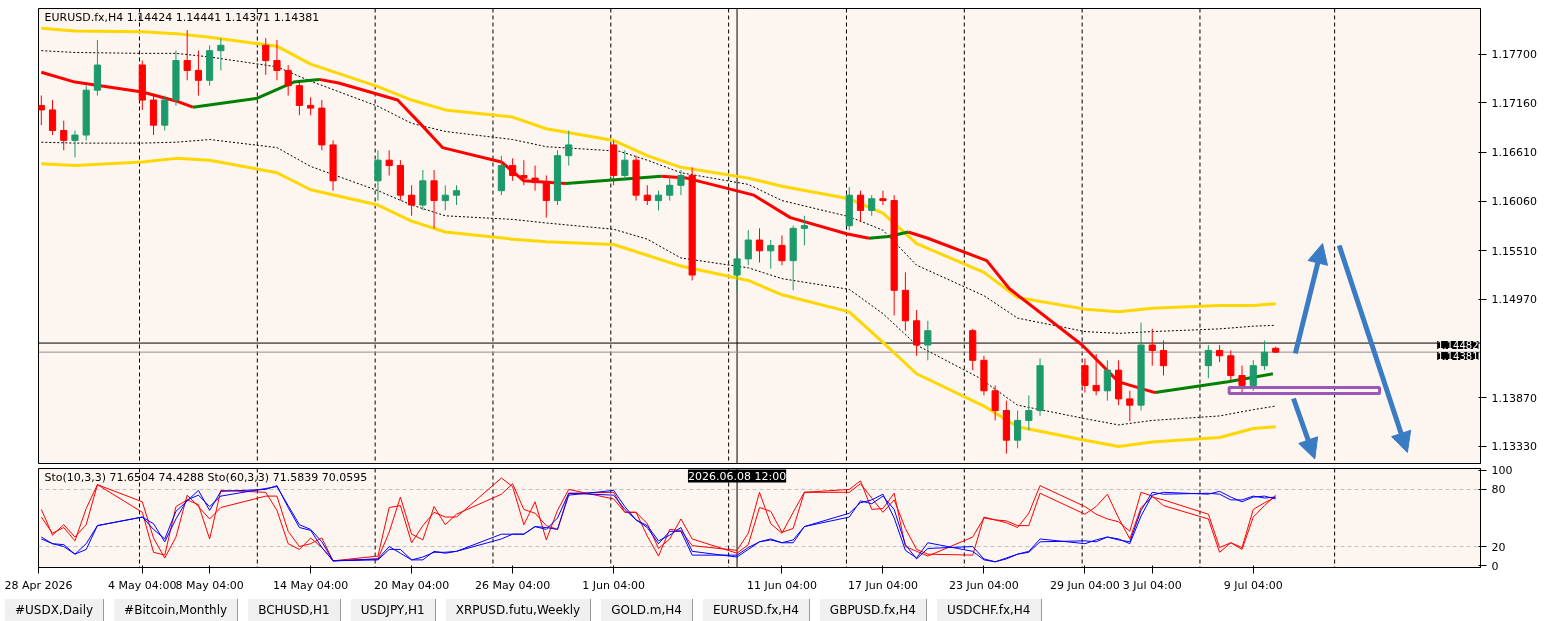  What do you see at coordinates (988, 610) in the screenshot?
I see `text: USDCHF.fx,H4` at bounding box center [988, 610].